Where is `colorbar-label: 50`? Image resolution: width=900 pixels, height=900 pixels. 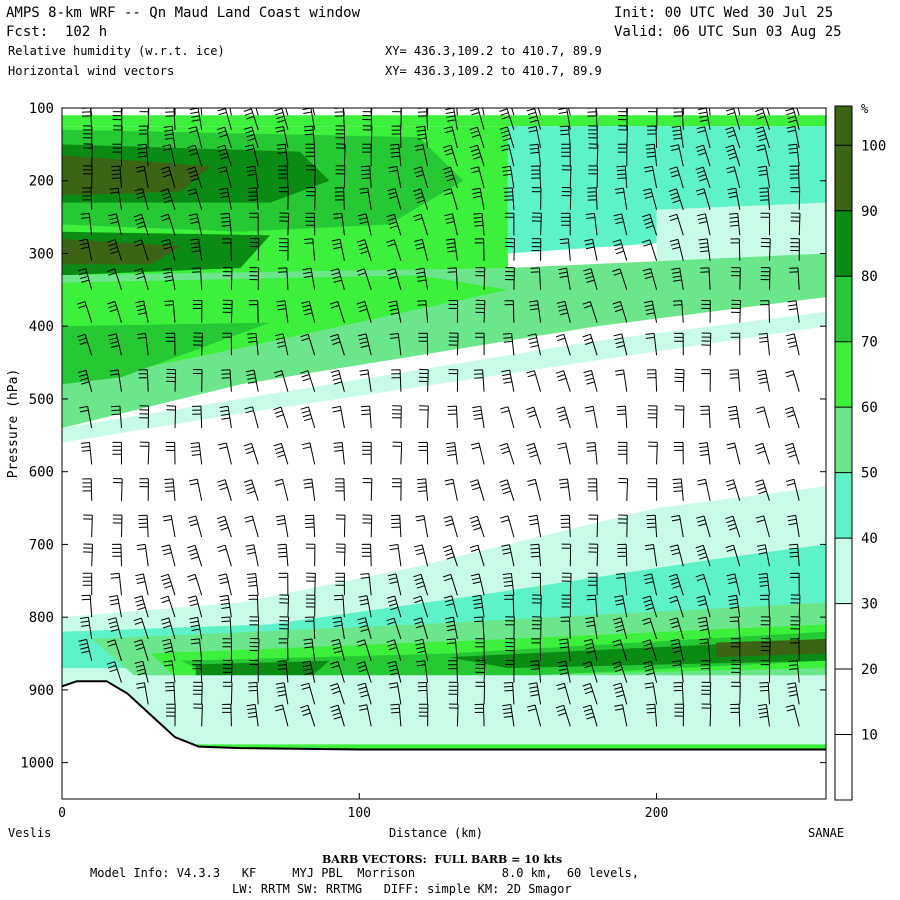 colorbar-label: 50 is located at coordinates (869, 474).